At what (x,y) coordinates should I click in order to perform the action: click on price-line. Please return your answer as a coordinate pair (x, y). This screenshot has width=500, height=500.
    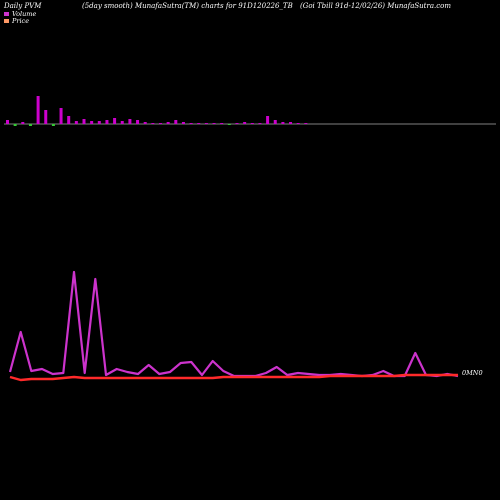
    Looking at the image, I should click on (233, 377).